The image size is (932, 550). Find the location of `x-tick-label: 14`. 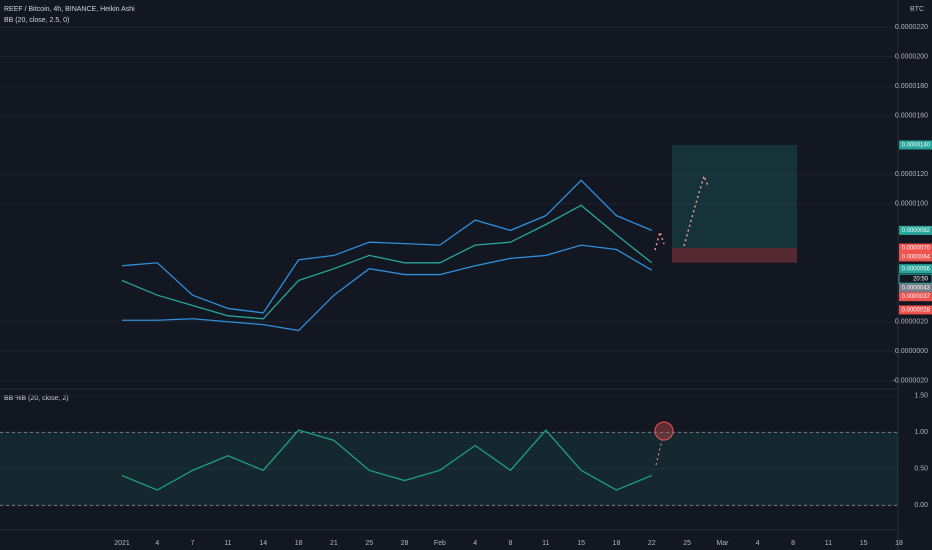

x-tick-label: 14 is located at coordinates (263, 543).